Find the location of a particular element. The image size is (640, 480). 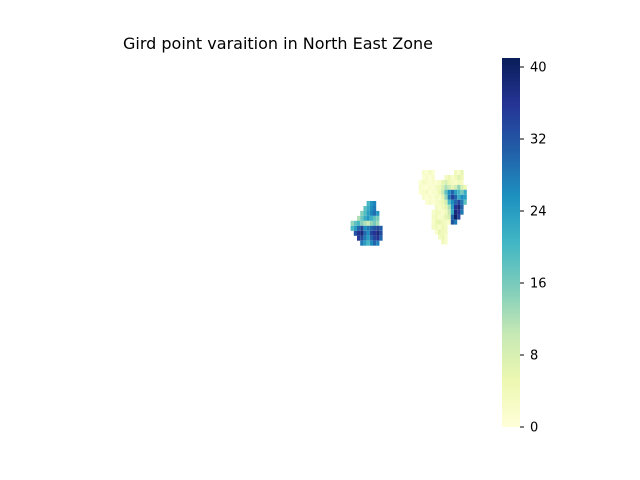

colorbar-tick-label: 40 is located at coordinates (538, 68).